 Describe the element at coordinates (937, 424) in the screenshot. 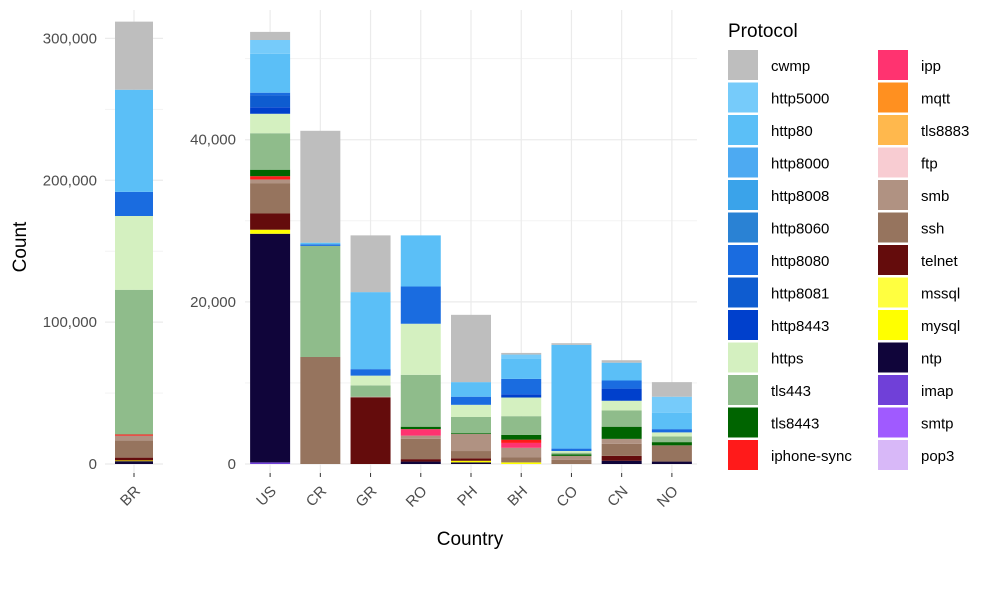

I see `legend-label-smtp: smtp` at that location.